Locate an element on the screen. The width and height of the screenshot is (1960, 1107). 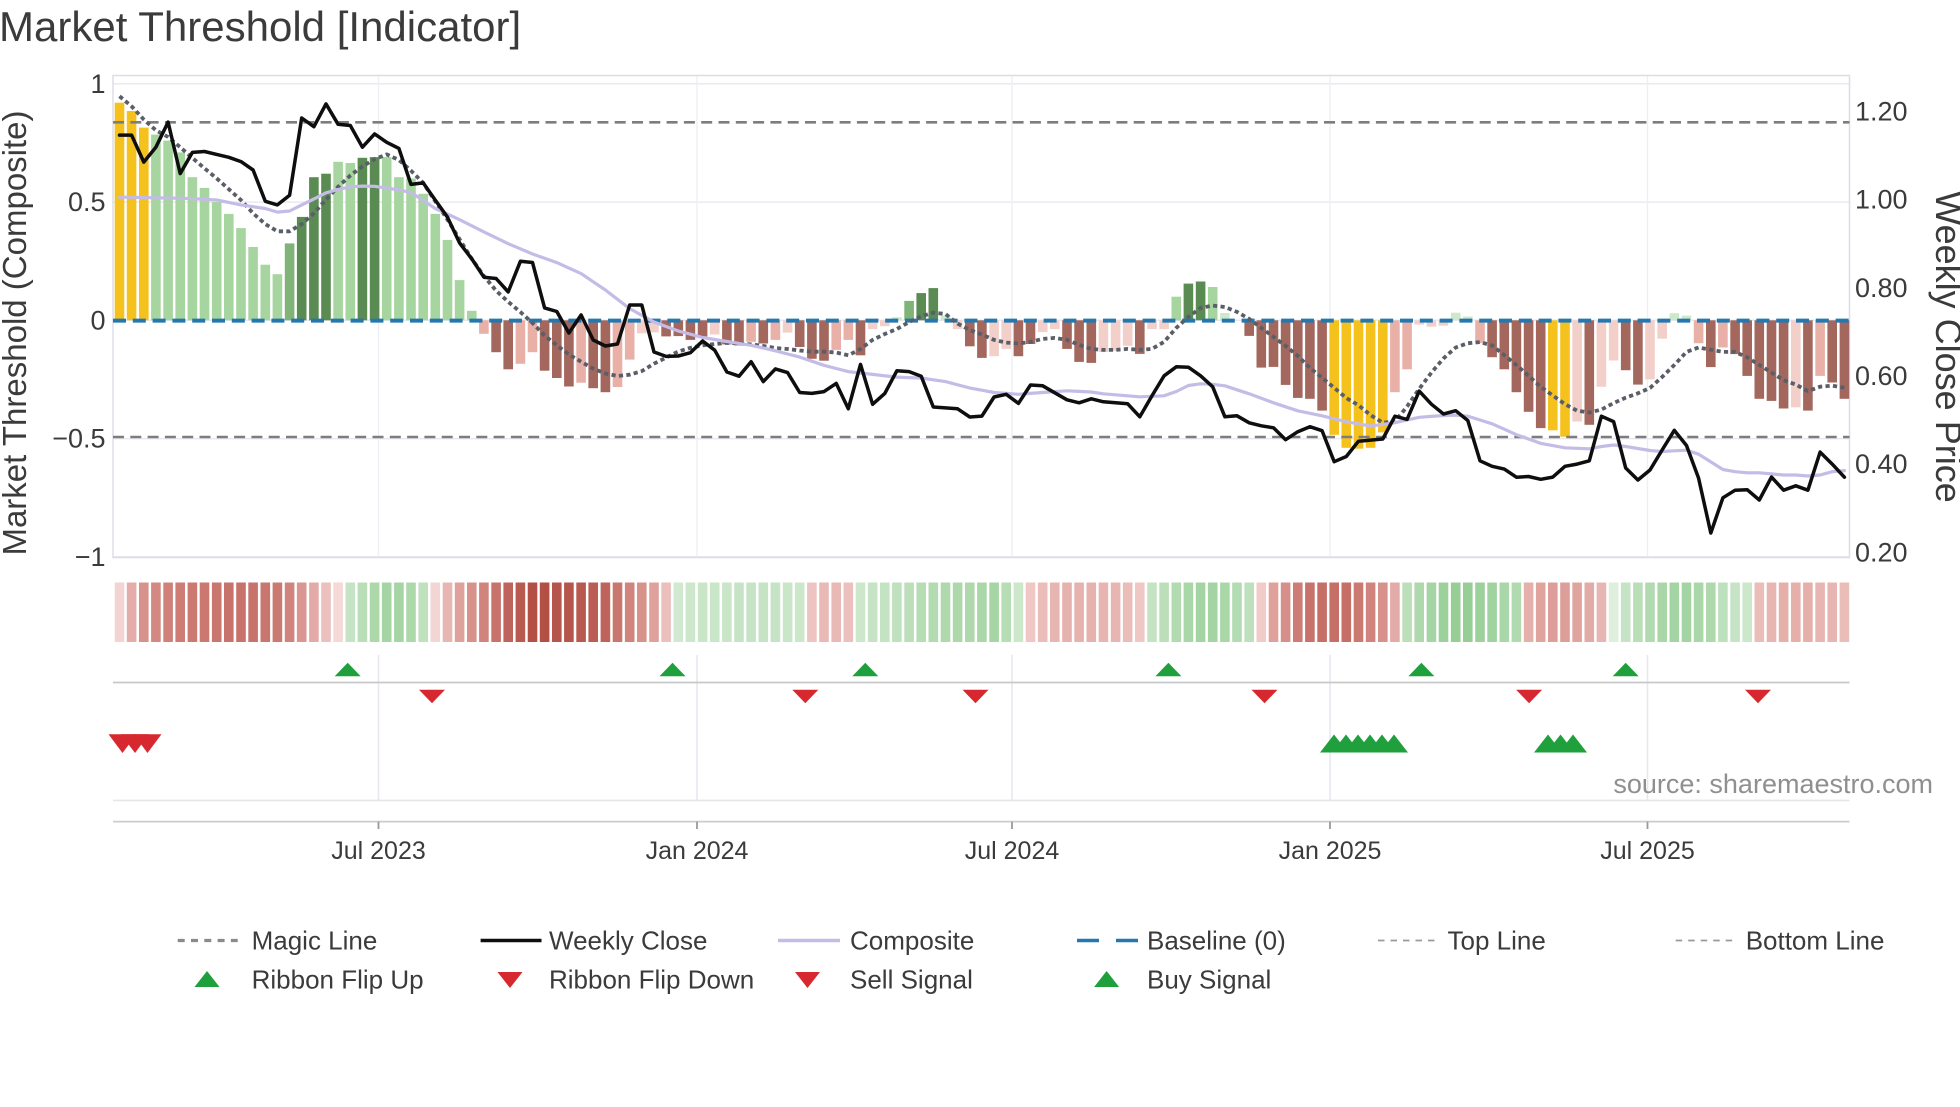
svg-text: Ribbon Flip Down is located at coordinates (651, 980).